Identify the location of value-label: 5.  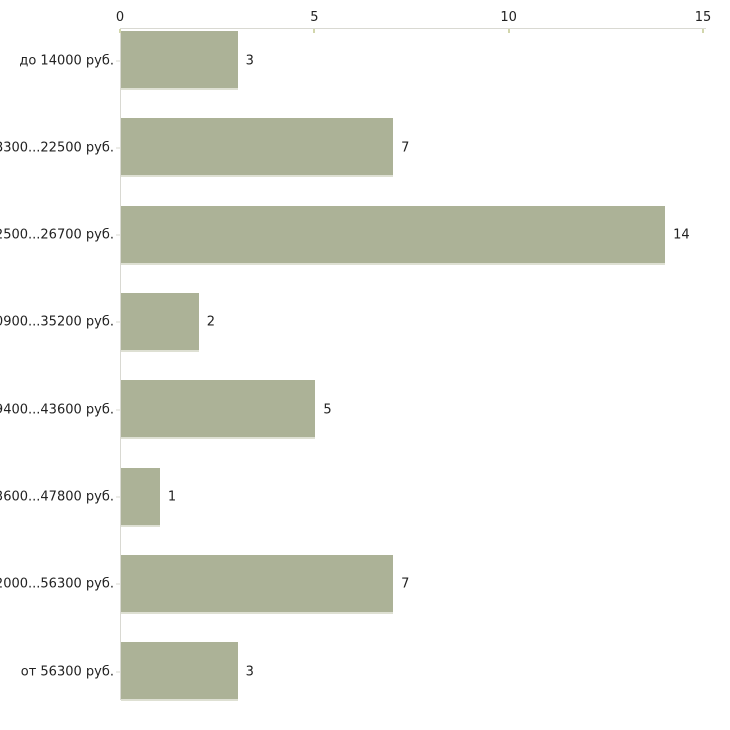
(327, 410).